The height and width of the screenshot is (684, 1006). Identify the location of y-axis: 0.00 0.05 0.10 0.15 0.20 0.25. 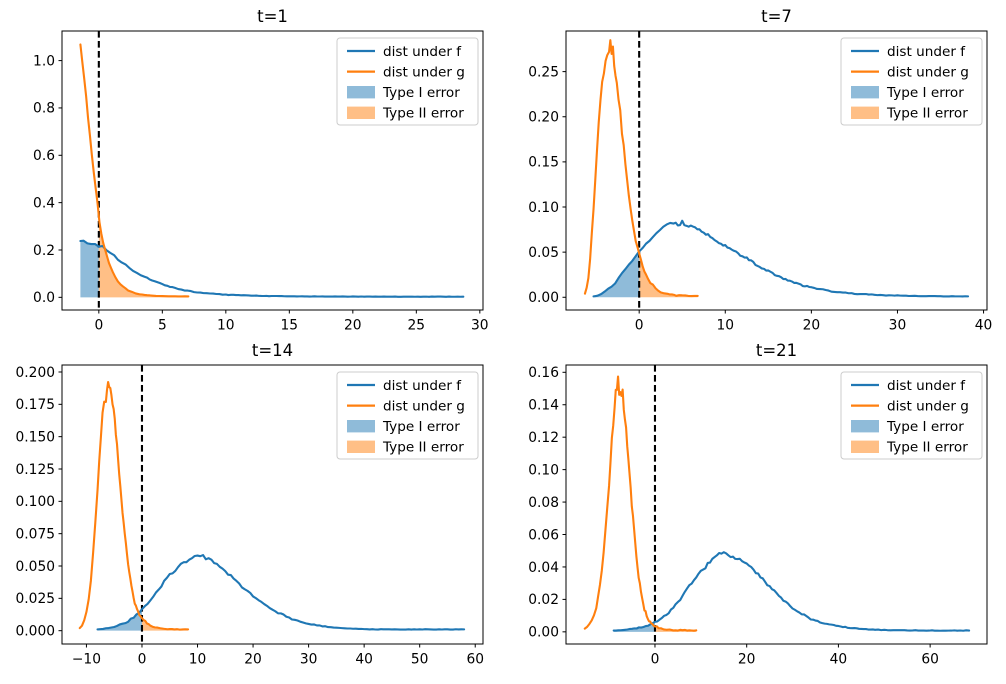
(547, 185).